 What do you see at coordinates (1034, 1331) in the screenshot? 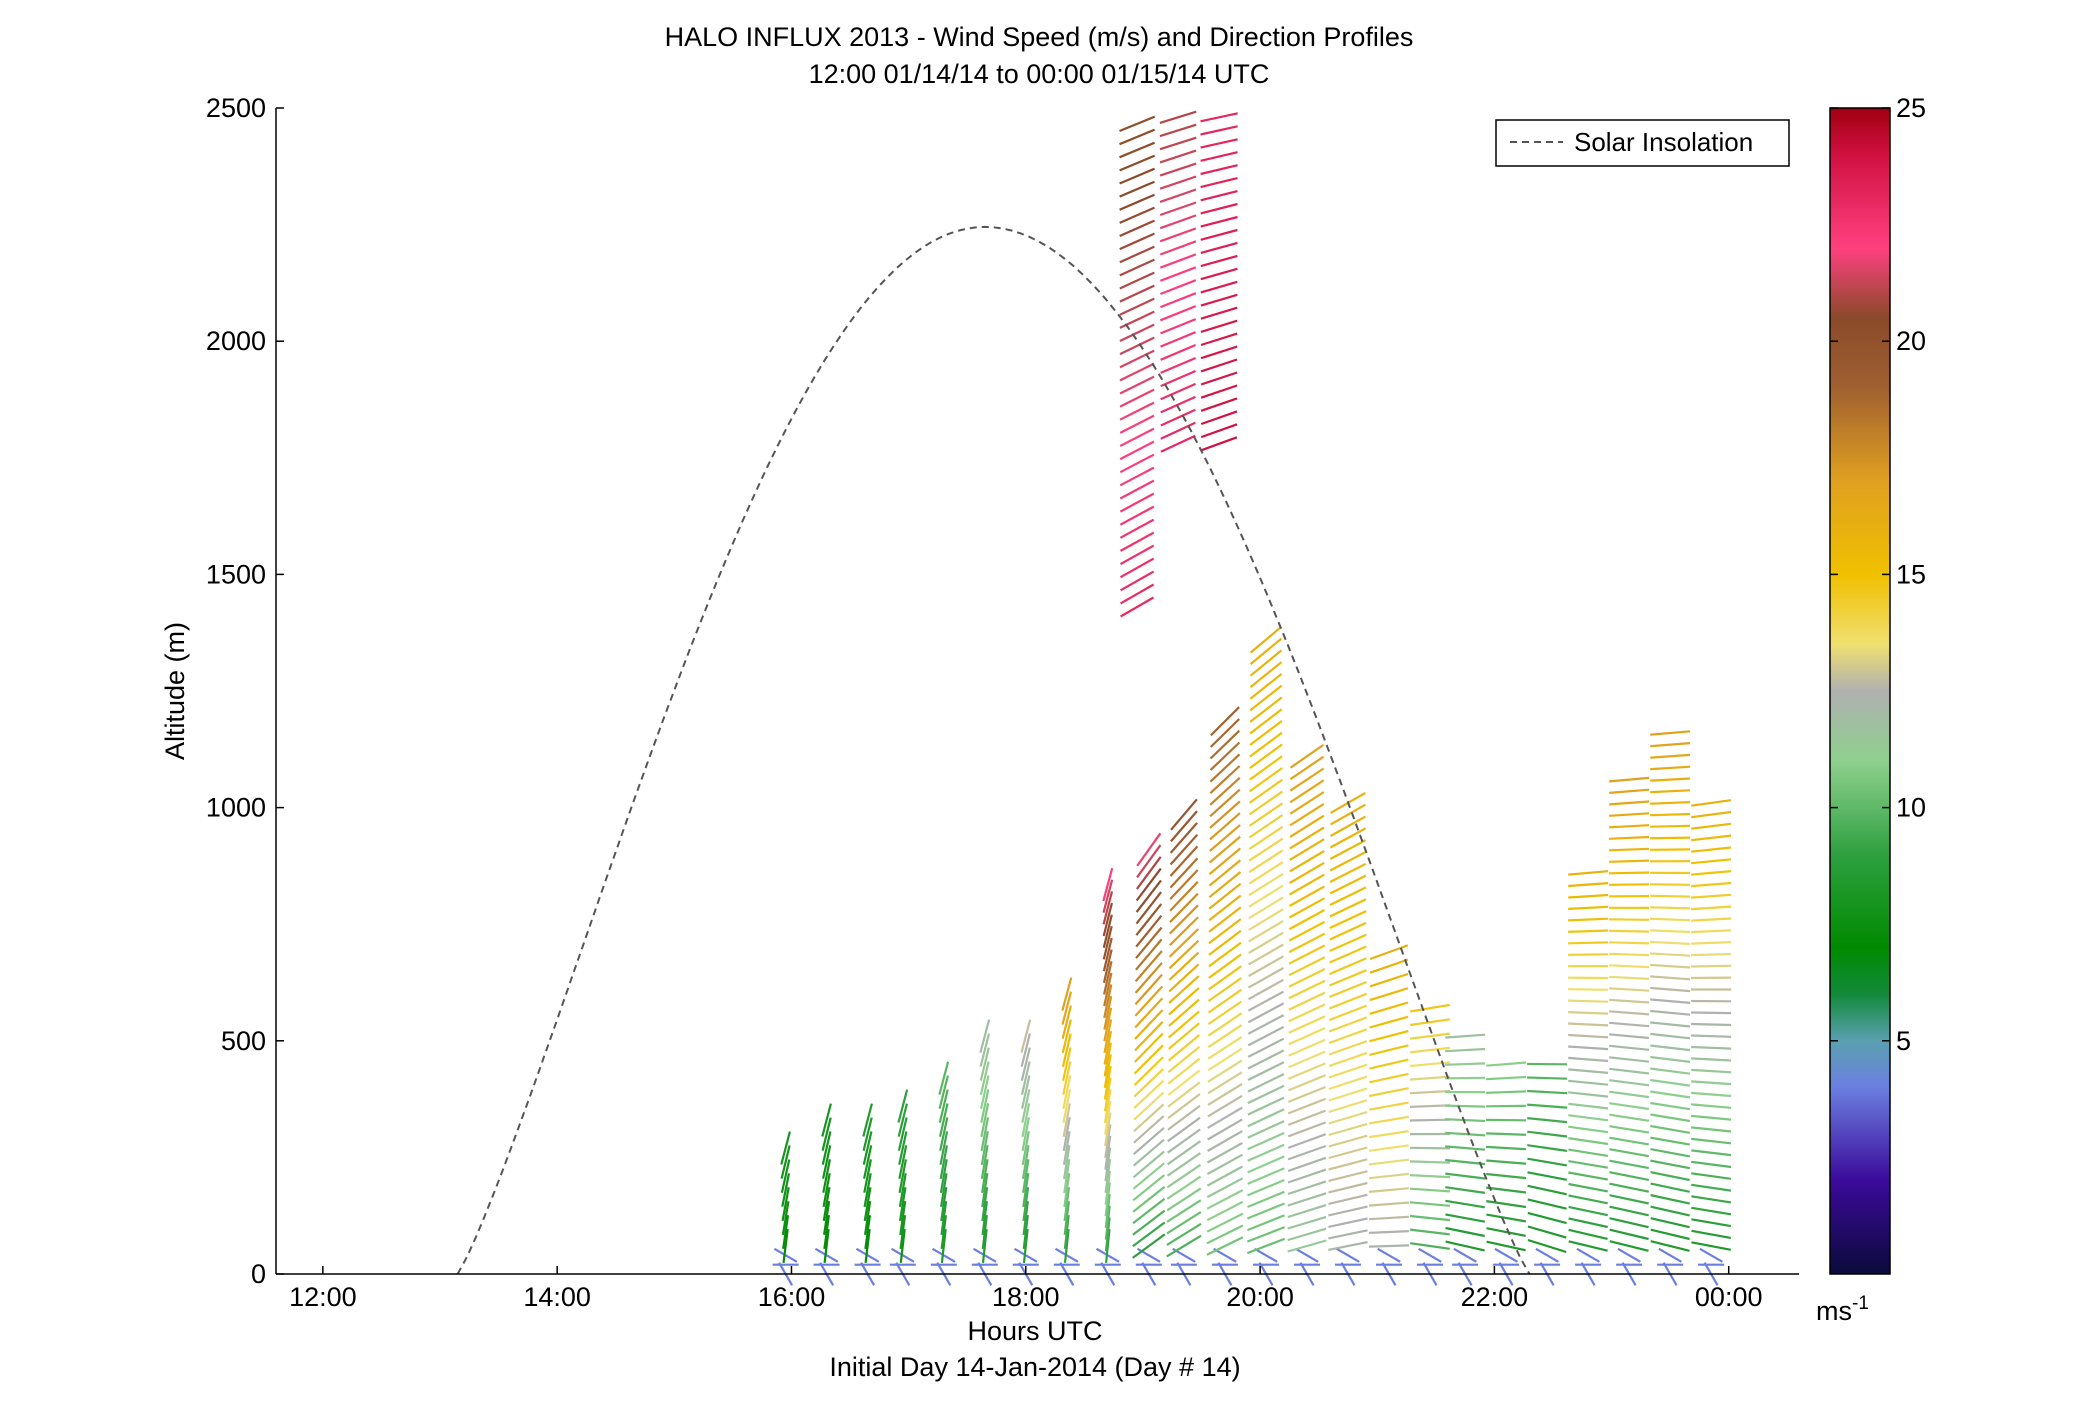
I see `x-axis-label: Hours UTC` at bounding box center [1034, 1331].